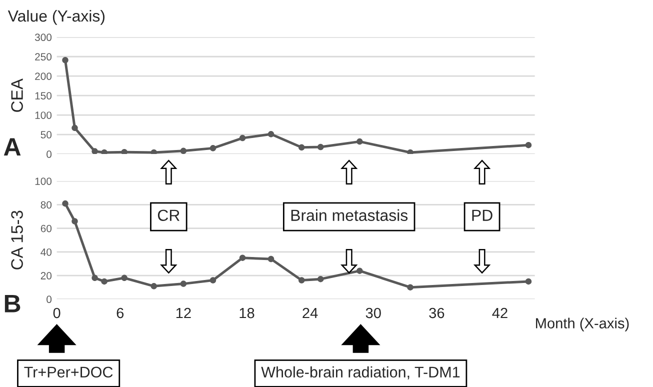 This screenshot has width=653, height=387. What do you see at coordinates (500, 313) in the screenshot?
I see `x-tick-label: 42` at bounding box center [500, 313].